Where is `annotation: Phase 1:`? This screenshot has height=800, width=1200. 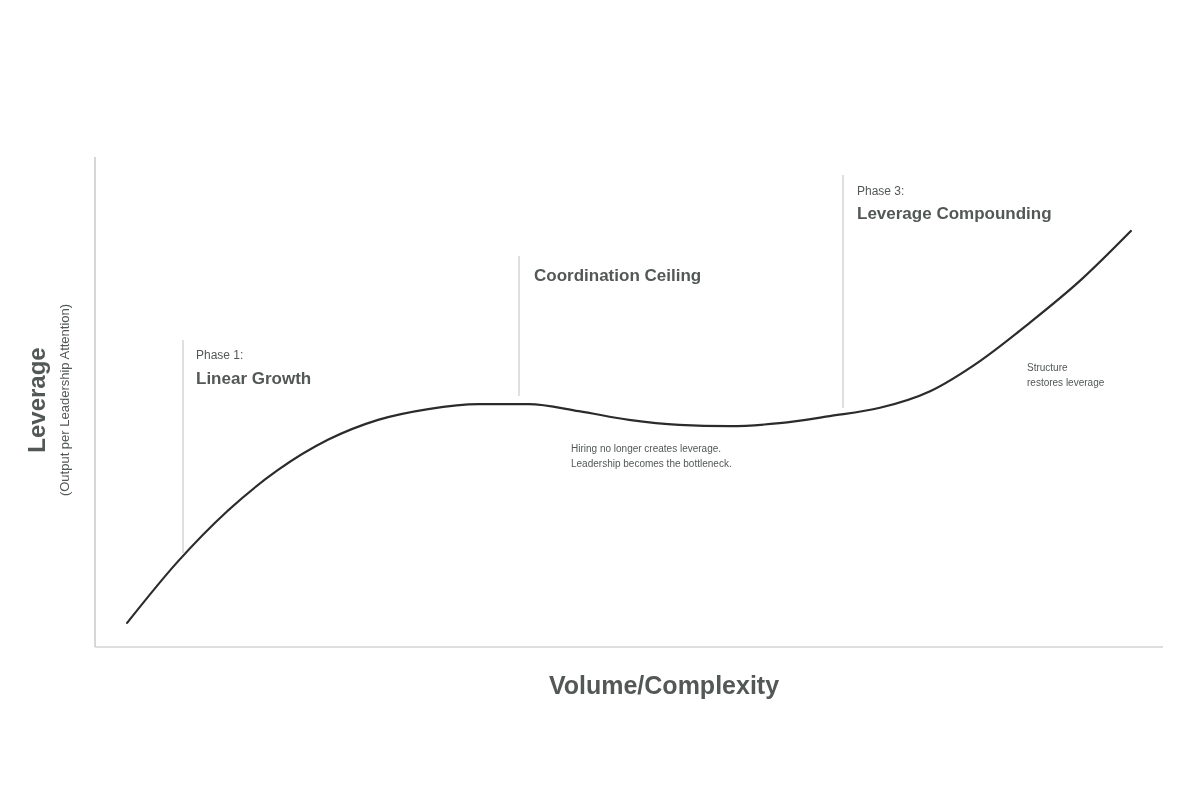 annotation: Phase 1: is located at coordinates (220, 355).